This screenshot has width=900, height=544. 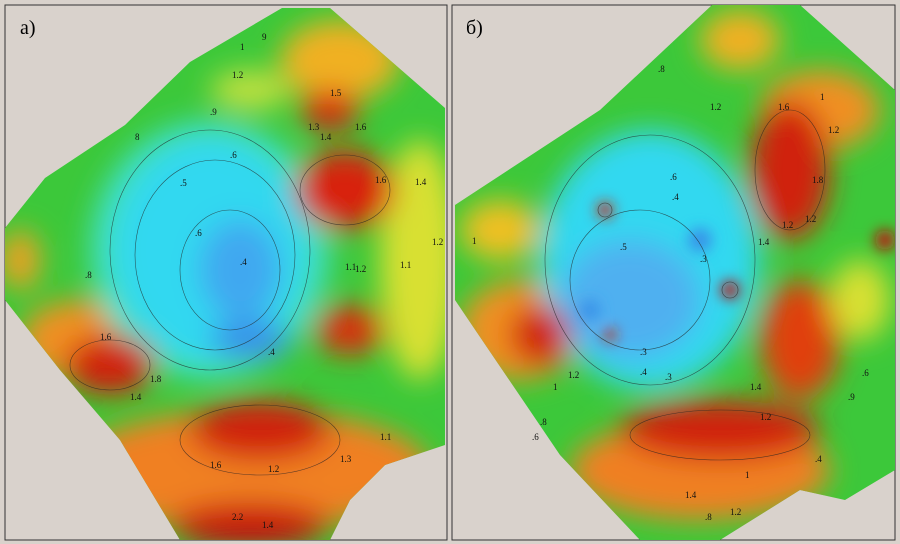 What do you see at coordinates (336, 93) in the screenshot?
I see `contour-label: 1.5` at bounding box center [336, 93].